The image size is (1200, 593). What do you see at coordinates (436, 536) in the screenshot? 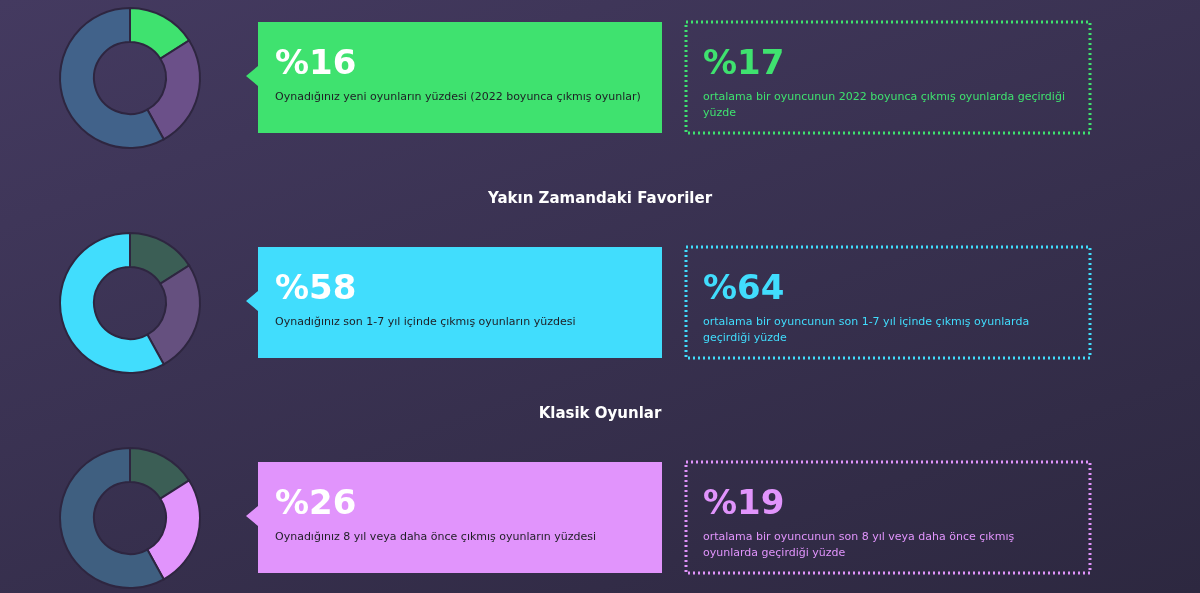
I see `text: Oynadığınız 8 yıl veya daha önce çıkmış oyunların yüzdesi` at bounding box center [436, 536].